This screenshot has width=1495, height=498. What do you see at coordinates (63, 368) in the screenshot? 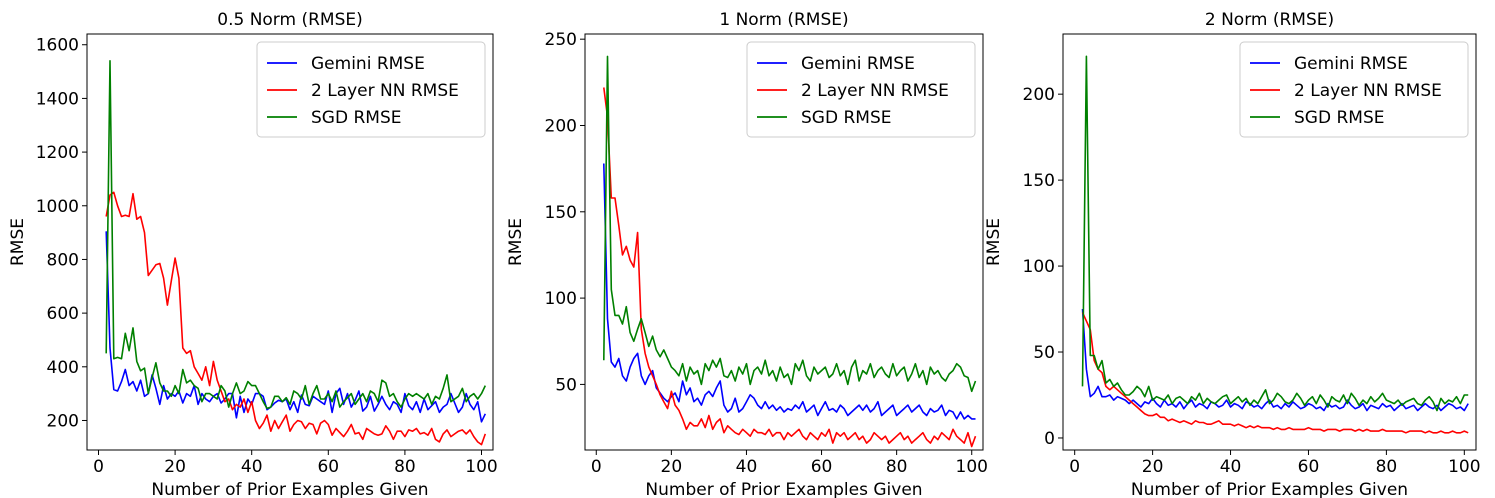
I see `y-tick-label: 400` at bounding box center [63, 368].